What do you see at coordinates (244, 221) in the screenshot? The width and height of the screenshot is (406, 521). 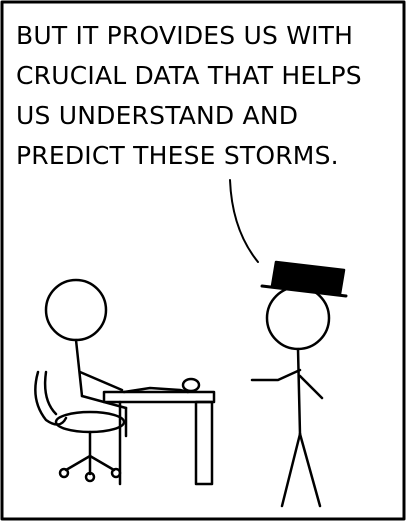 I see `speech-tail` at bounding box center [244, 221].